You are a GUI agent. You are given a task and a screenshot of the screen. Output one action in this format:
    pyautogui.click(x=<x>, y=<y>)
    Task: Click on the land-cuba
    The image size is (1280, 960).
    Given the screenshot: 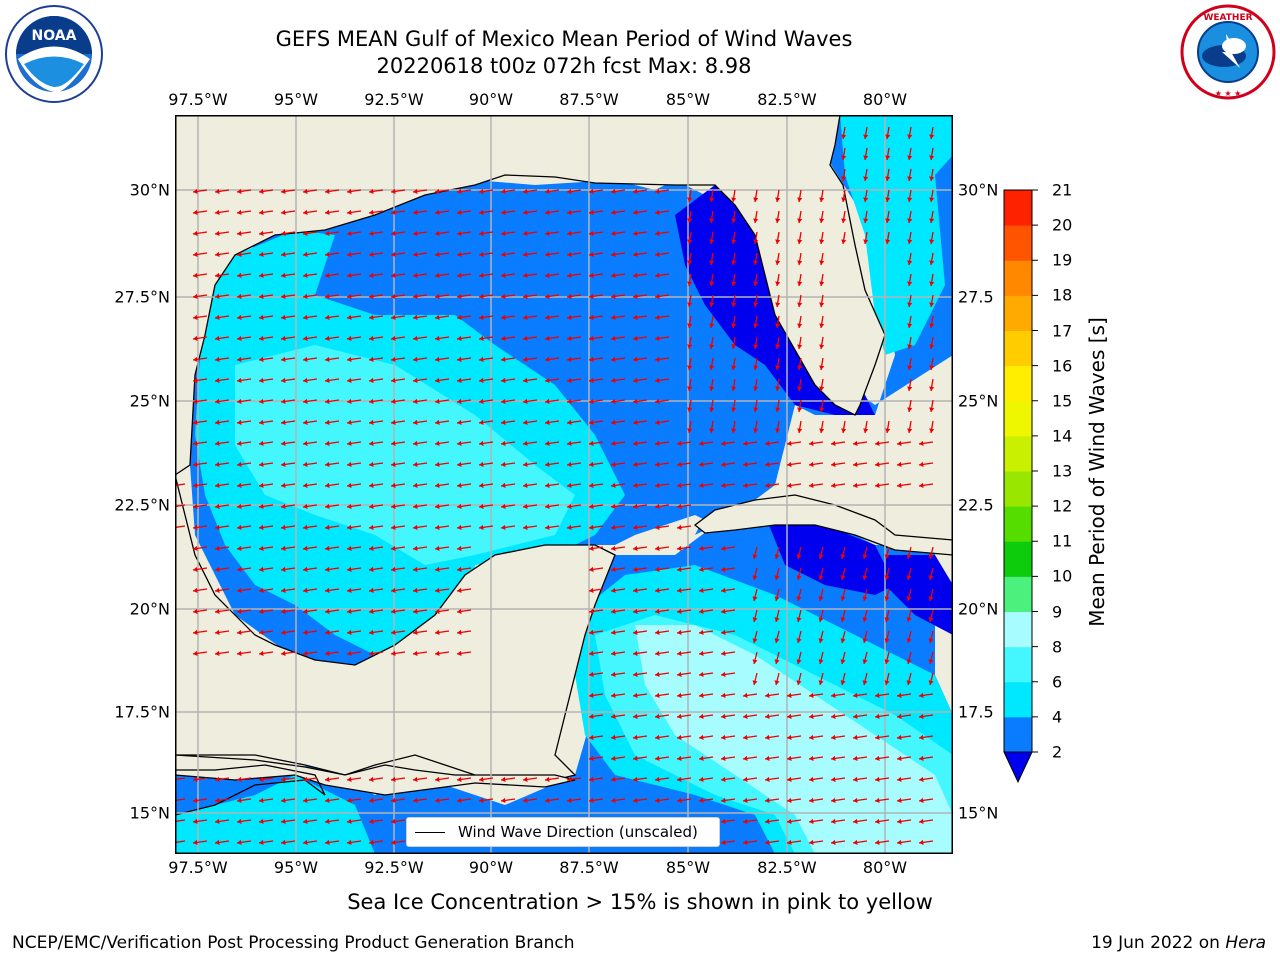 What is the action you would take?
    pyautogui.click(x=823, y=525)
    